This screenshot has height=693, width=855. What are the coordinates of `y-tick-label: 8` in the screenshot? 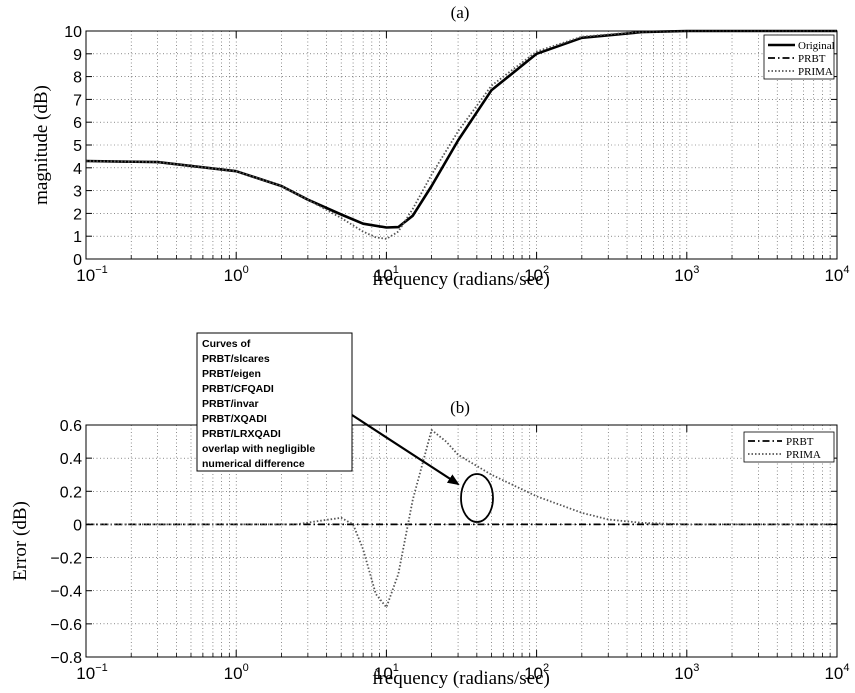 It's located at (77, 78).